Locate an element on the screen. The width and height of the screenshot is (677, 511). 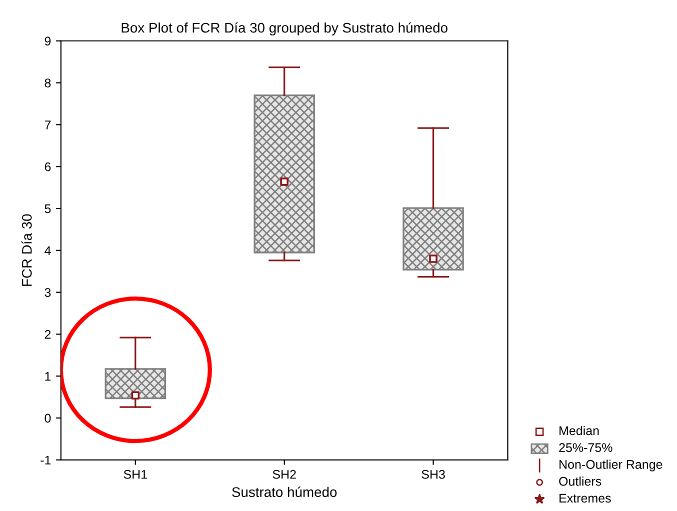
chart-title: Box Plot of FCR Día 30 grouped by Sustrato húmedo is located at coordinates (285, 29).